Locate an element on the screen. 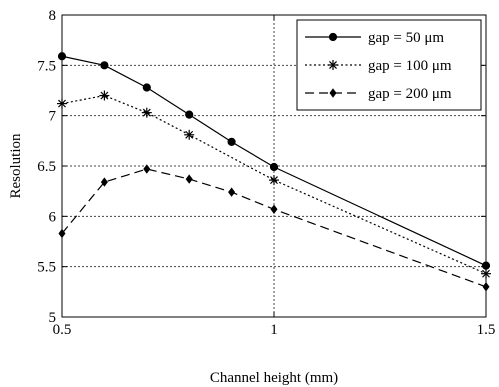 The width and height of the screenshot is (499, 387). y-tick-label: 8 is located at coordinates (53, 16).